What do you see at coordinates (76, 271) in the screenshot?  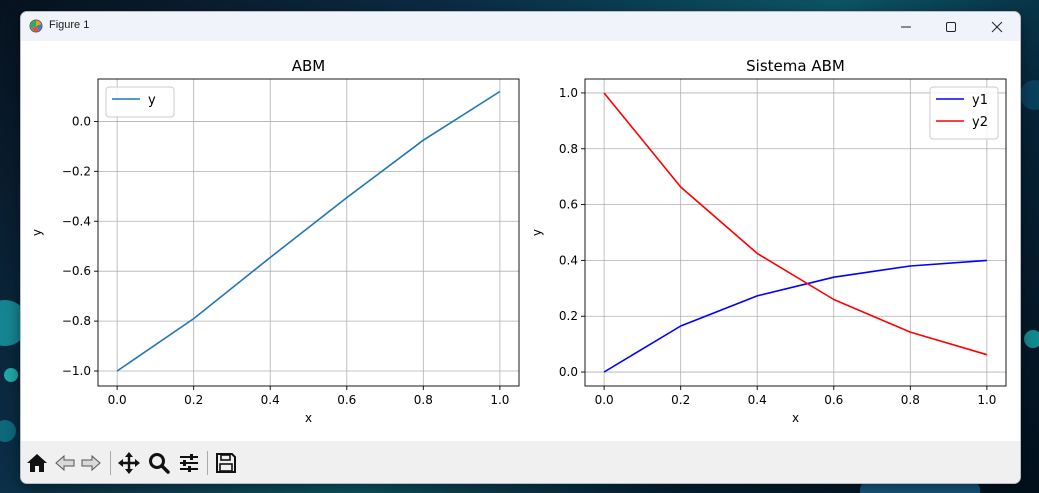 I see `y-tick-label: −0.6` at bounding box center [76, 271].